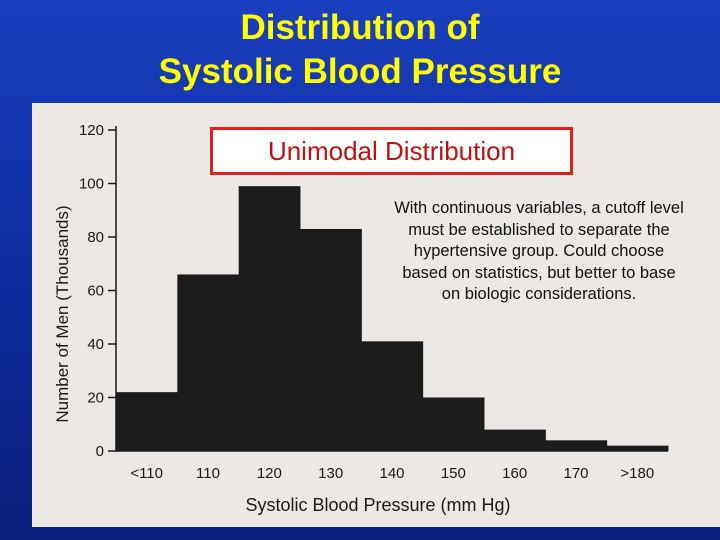 The height and width of the screenshot is (540, 720). I want to click on y-tick-label-40: 40, so click(95, 344).